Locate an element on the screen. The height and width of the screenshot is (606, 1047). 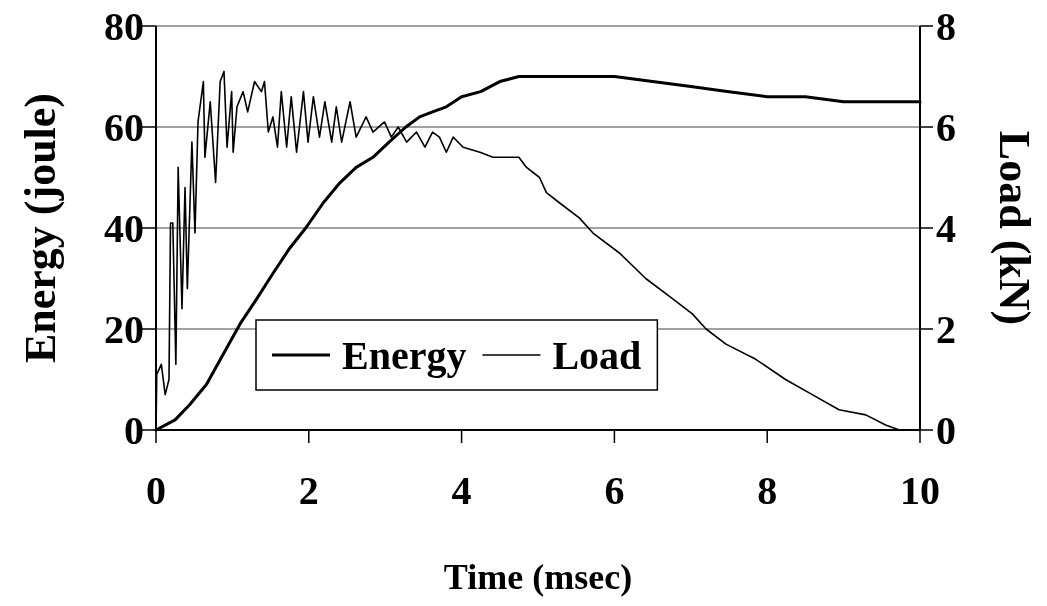
y-tick-label: 60 is located at coordinates (124, 127).